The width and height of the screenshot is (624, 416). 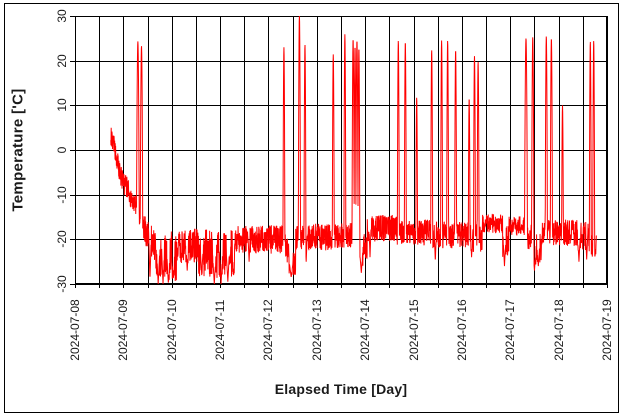 I want to click on y-tick-label: -10, so click(x=62, y=194).